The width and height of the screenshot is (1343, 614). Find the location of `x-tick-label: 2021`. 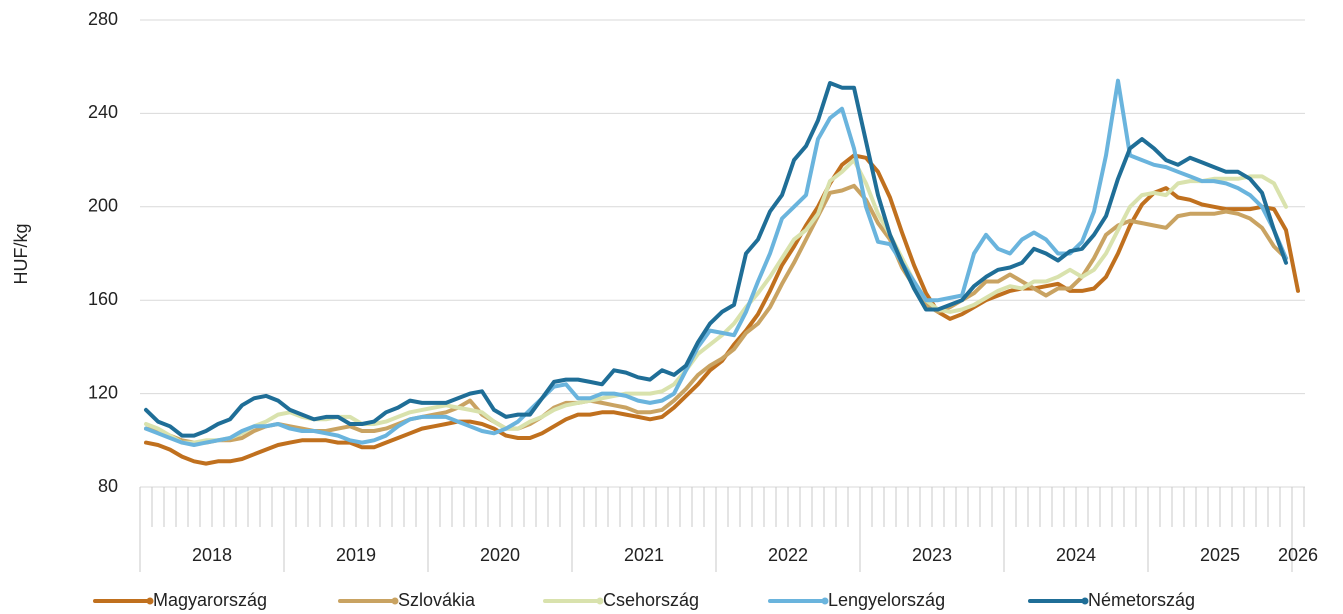

x-tick-label: 2021 is located at coordinates (644, 555).